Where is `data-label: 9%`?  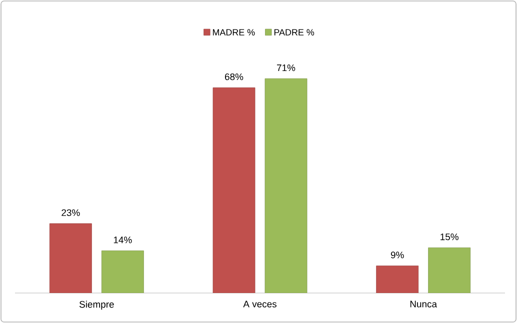
data-label: 9% is located at coordinates (397, 255).